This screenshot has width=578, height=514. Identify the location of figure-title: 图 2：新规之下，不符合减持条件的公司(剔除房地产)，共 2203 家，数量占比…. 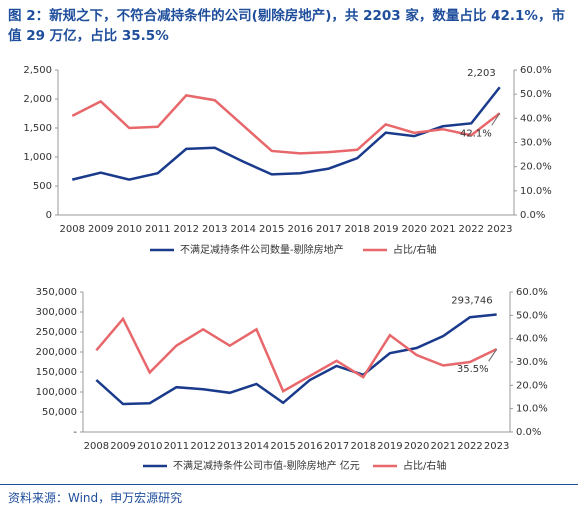
(286, 26).